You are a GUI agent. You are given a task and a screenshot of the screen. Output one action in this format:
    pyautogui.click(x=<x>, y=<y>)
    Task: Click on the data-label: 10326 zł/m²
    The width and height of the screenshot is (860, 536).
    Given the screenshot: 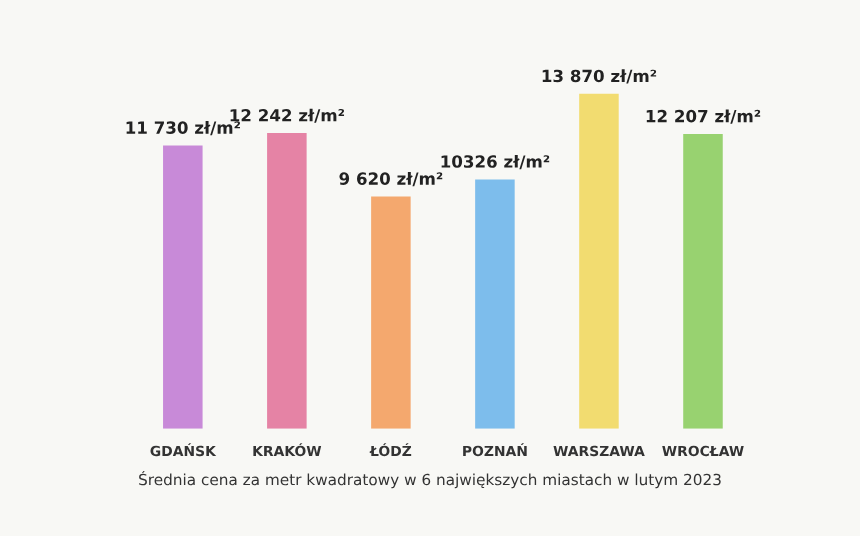 What is the action you would take?
    pyautogui.click(x=495, y=162)
    